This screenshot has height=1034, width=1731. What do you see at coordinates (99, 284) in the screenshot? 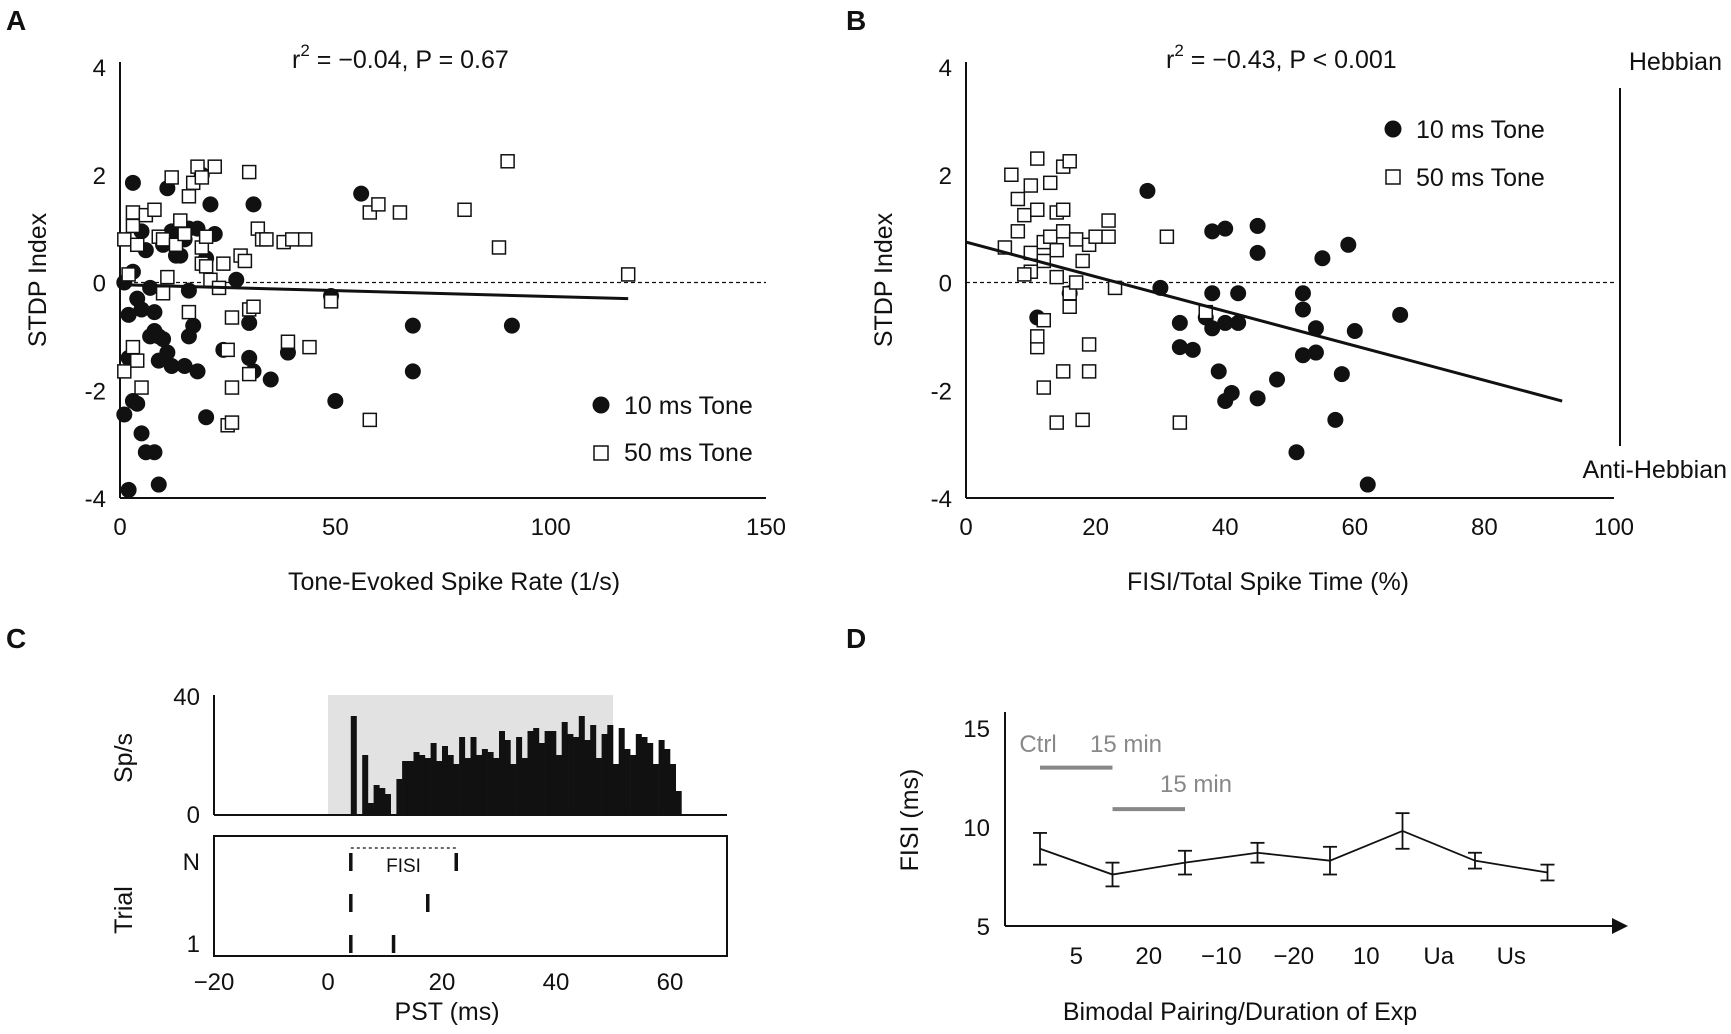
I see `panel-a-ytick: 0` at bounding box center [99, 284].